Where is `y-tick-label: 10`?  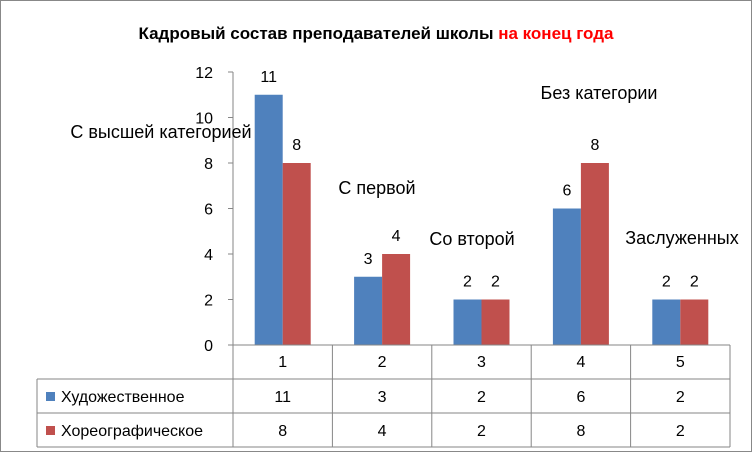
y-tick-label: 10 is located at coordinates (204, 119).